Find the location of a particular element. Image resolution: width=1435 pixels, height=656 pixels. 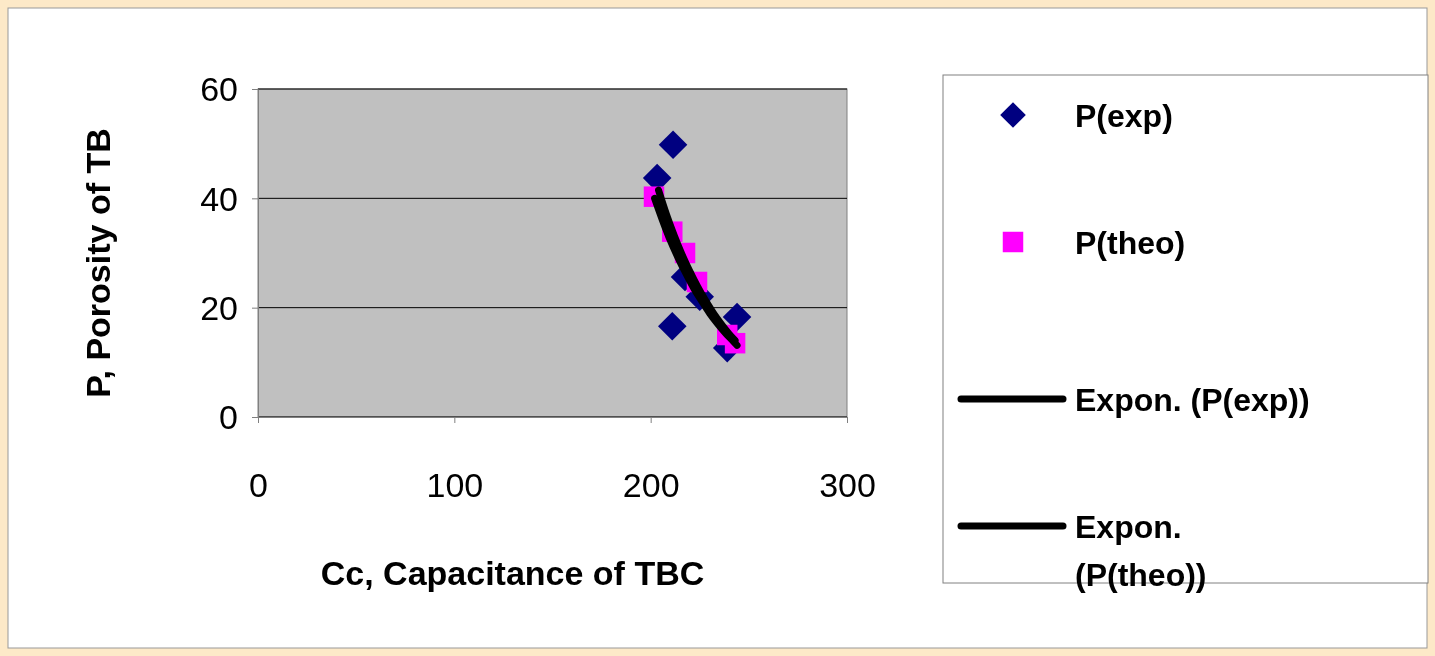

legend-label: Expon. (P(theo)) is located at coordinates (1141, 551).